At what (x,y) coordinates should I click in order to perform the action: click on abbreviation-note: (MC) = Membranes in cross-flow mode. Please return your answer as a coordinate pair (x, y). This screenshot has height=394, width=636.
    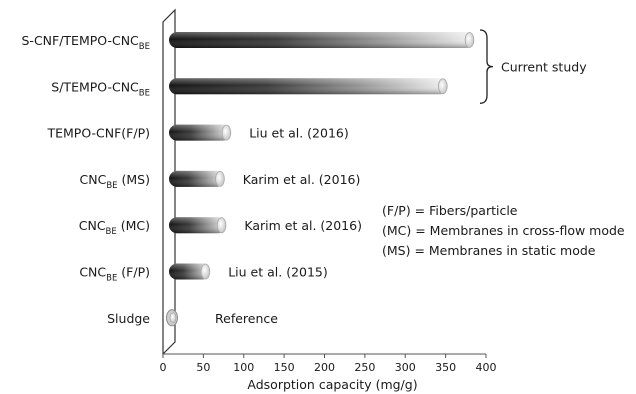
    Looking at the image, I should click on (503, 230).